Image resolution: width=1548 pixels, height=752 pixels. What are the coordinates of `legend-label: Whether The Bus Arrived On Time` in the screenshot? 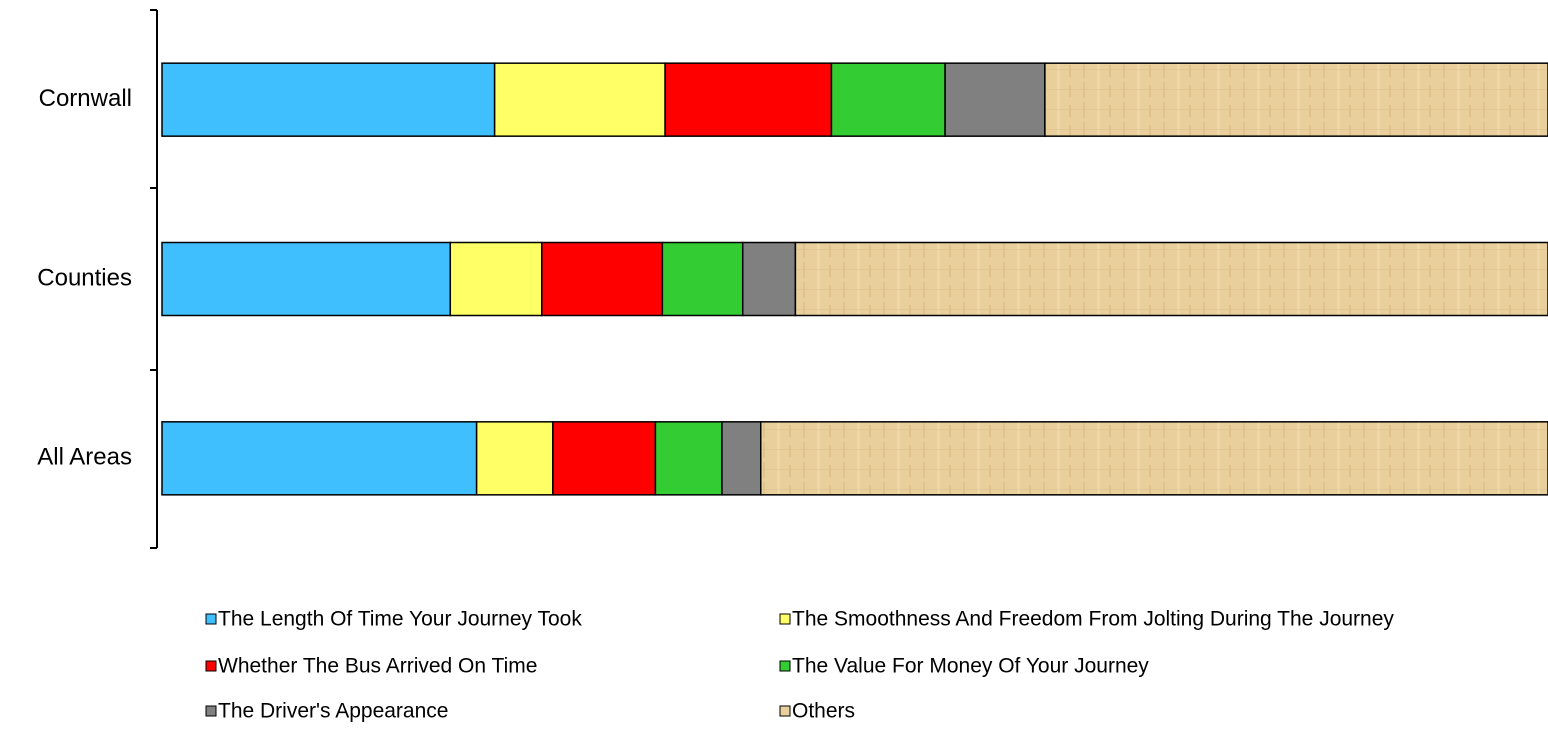 It's located at (377, 666).